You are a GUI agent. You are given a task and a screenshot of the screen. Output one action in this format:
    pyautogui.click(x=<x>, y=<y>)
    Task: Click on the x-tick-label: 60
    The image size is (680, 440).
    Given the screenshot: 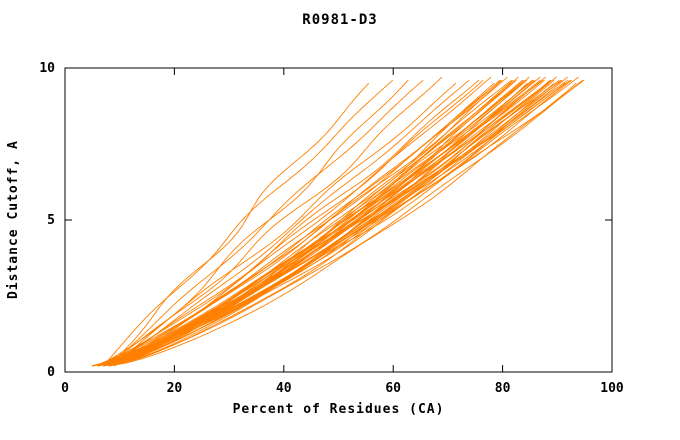 What is the action you would take?
    pyautogui.click(x=393, y=388)
    